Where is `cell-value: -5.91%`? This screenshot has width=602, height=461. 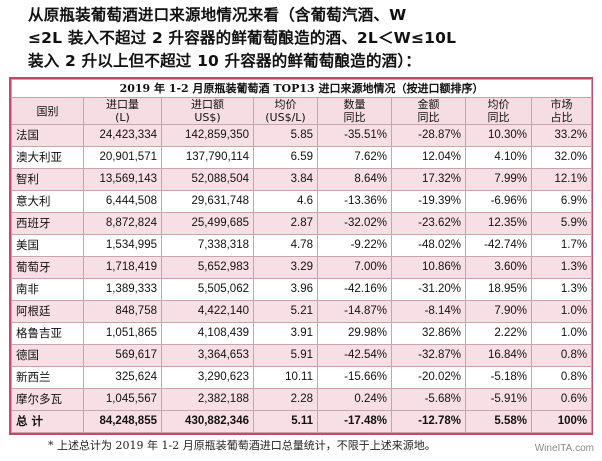 cell-value: -5.91% is located at coordinates (498, 399).